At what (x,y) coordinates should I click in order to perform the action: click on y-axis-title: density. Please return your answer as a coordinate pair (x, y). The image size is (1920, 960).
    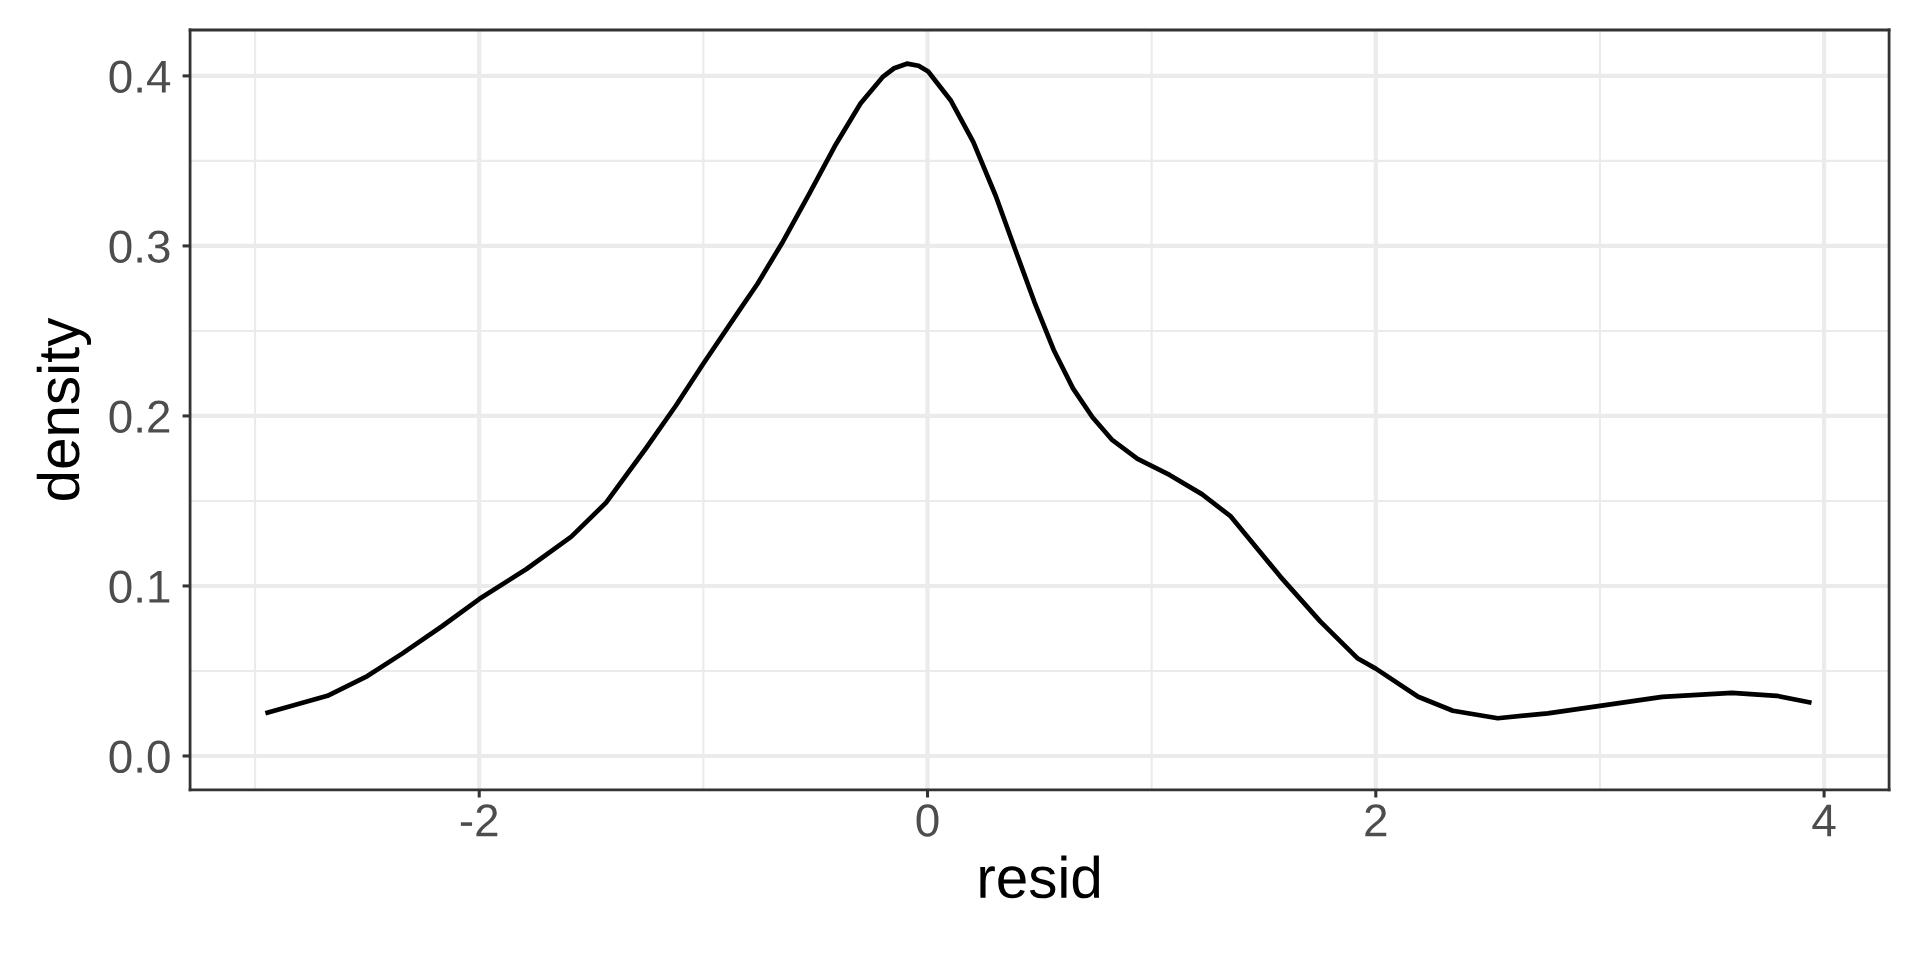
    Looking at the image, I should click on (64, 408).